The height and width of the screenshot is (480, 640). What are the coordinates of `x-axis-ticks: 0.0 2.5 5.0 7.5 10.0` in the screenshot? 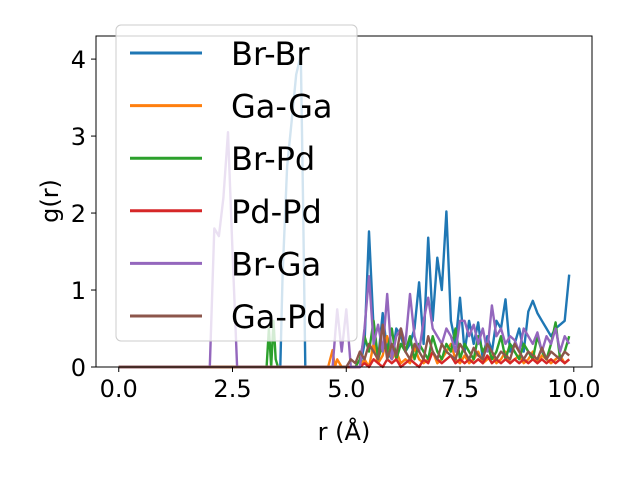 It's located at (350, 385).